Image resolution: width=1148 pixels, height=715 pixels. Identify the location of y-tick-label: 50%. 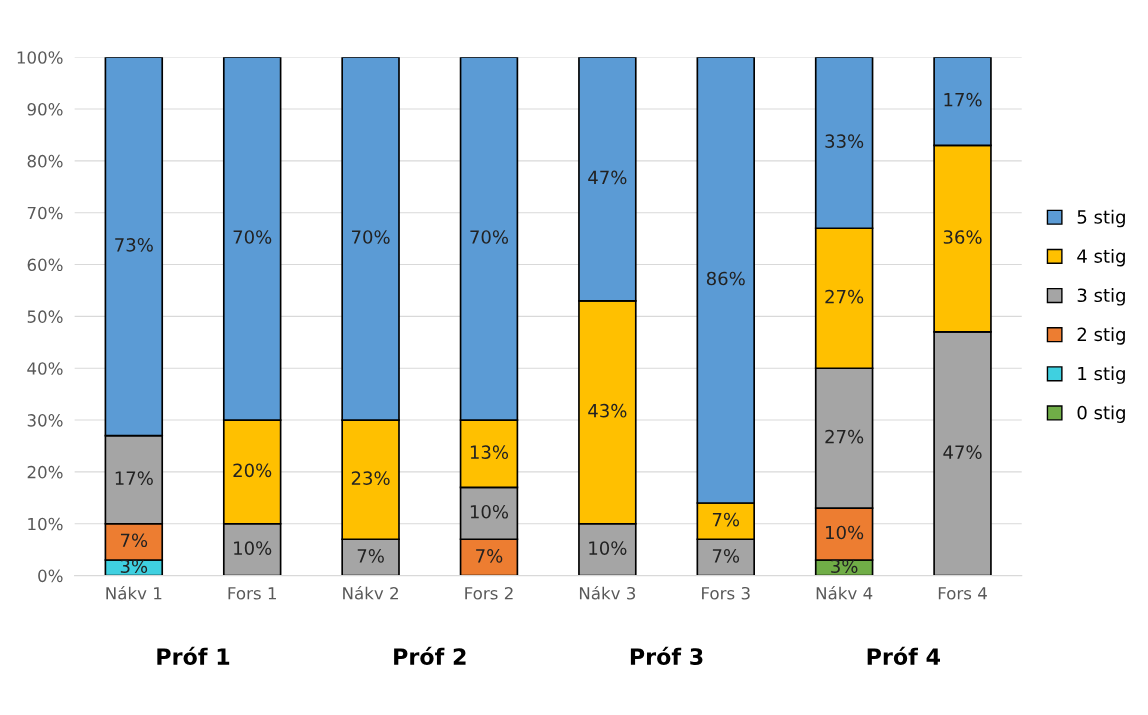
(45, 316).